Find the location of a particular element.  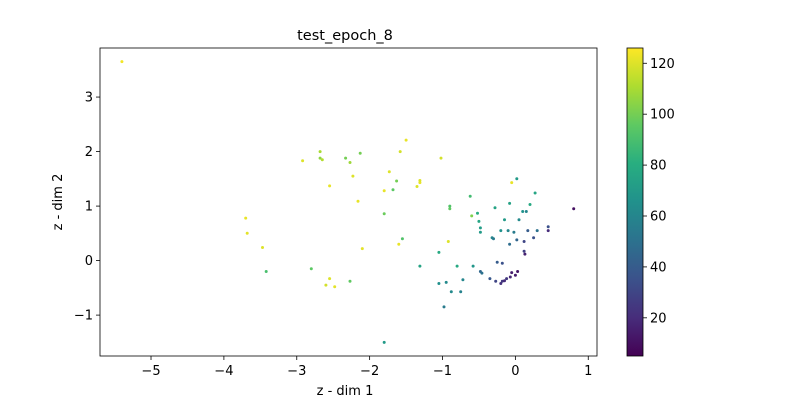

x-tick-label: −3 is located at coordinates (296, 371).